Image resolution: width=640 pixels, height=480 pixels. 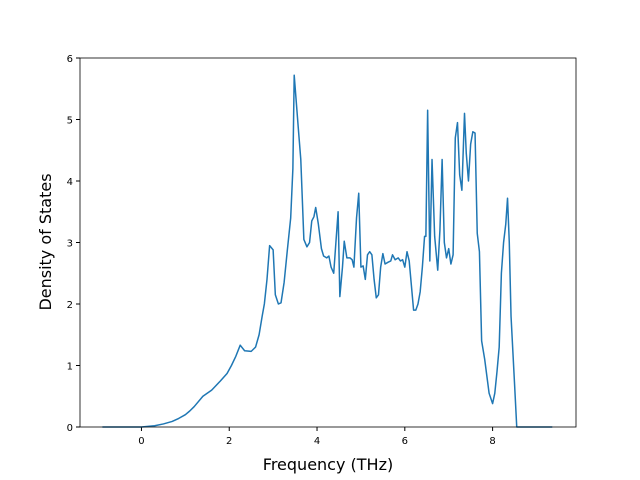 I want to click on y-tick-label: 4, so click(x=70, y=182).